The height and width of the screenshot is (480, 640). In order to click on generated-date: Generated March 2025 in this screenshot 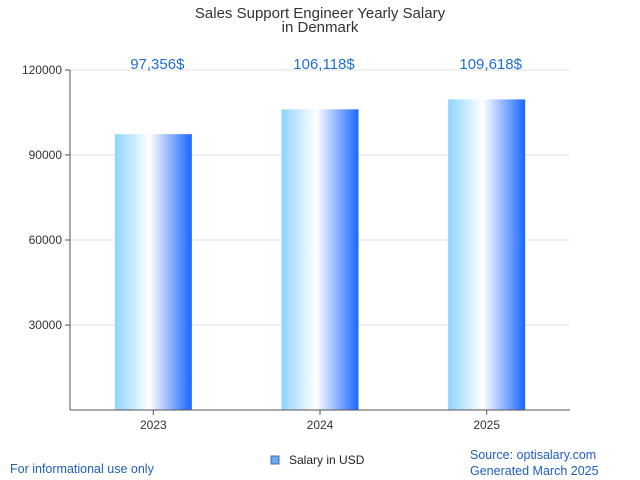, I will do `click(534, 471)`.